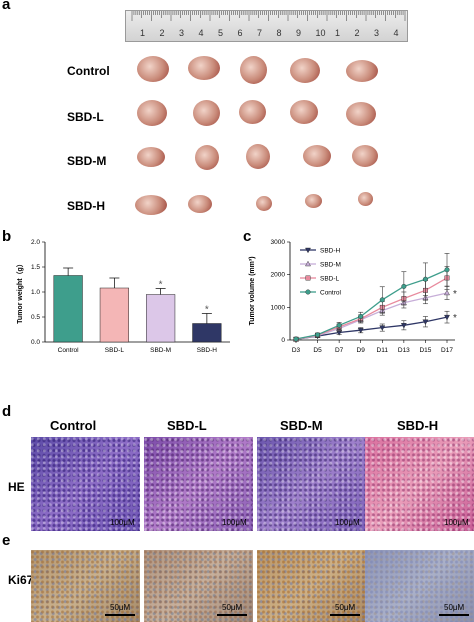 This screenshot has height=622, width=474. What do you see at coordinates (69, 350) in the screenshot?
I see `x-tick-label: Control` at bounding box center [69, 350].